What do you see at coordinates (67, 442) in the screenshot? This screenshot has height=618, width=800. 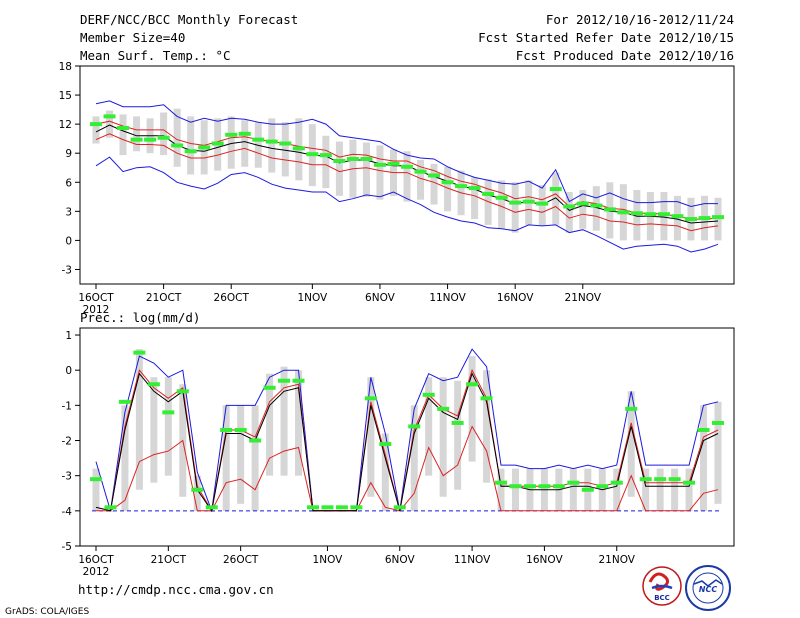 I see `y-tick-label: -2` at bounding box center [67, 442].